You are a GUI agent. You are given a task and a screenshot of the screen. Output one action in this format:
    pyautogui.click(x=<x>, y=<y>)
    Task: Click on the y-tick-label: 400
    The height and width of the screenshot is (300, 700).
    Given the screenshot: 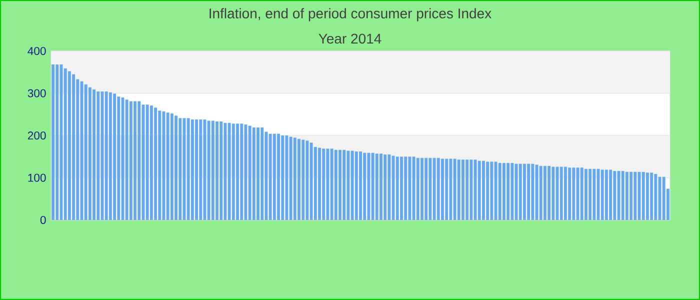 What is the action you would take?
    pyautogui.click(x=37, y=51)
    